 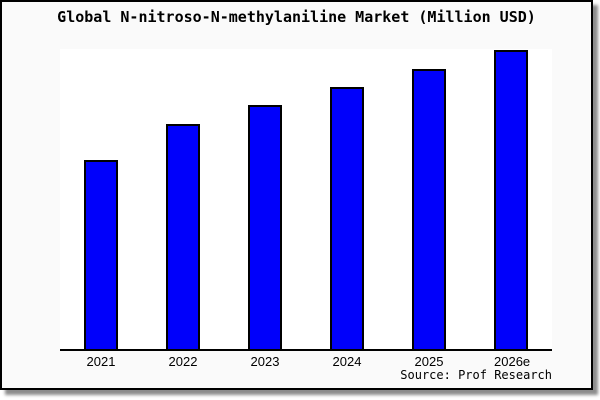 What do you see at coordinates (101, 361) in the screenshot?
I see `x-axis-label-2021: 2021` at bounding box center [101, 361].